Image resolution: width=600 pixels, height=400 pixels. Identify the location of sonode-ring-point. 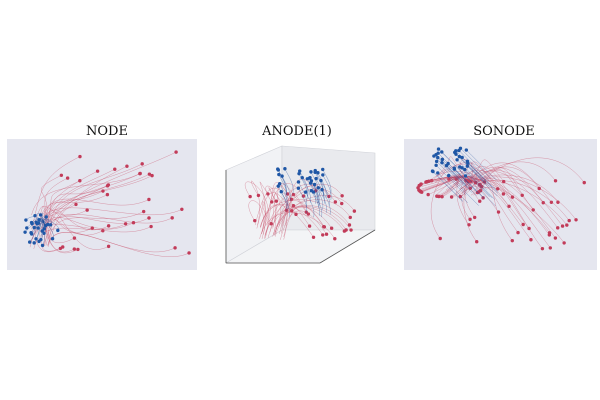
(442, 197).